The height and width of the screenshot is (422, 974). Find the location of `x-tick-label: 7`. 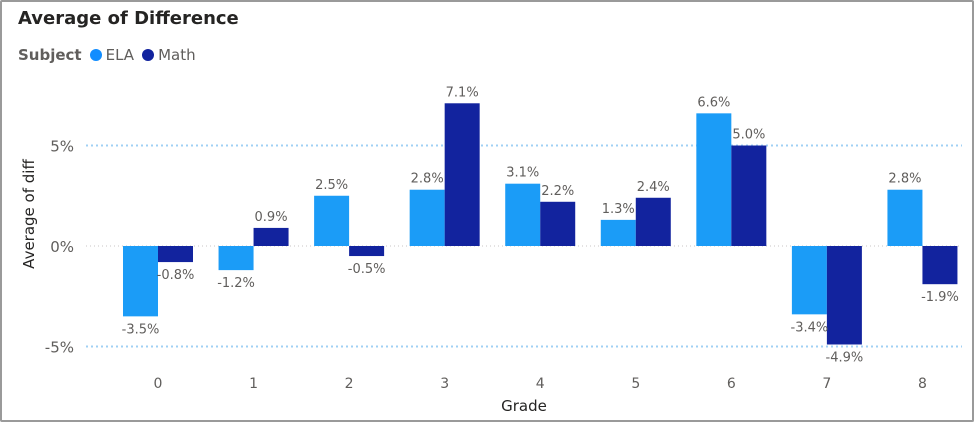

x-tick-label: 7 is located at coordinates (826, 384).